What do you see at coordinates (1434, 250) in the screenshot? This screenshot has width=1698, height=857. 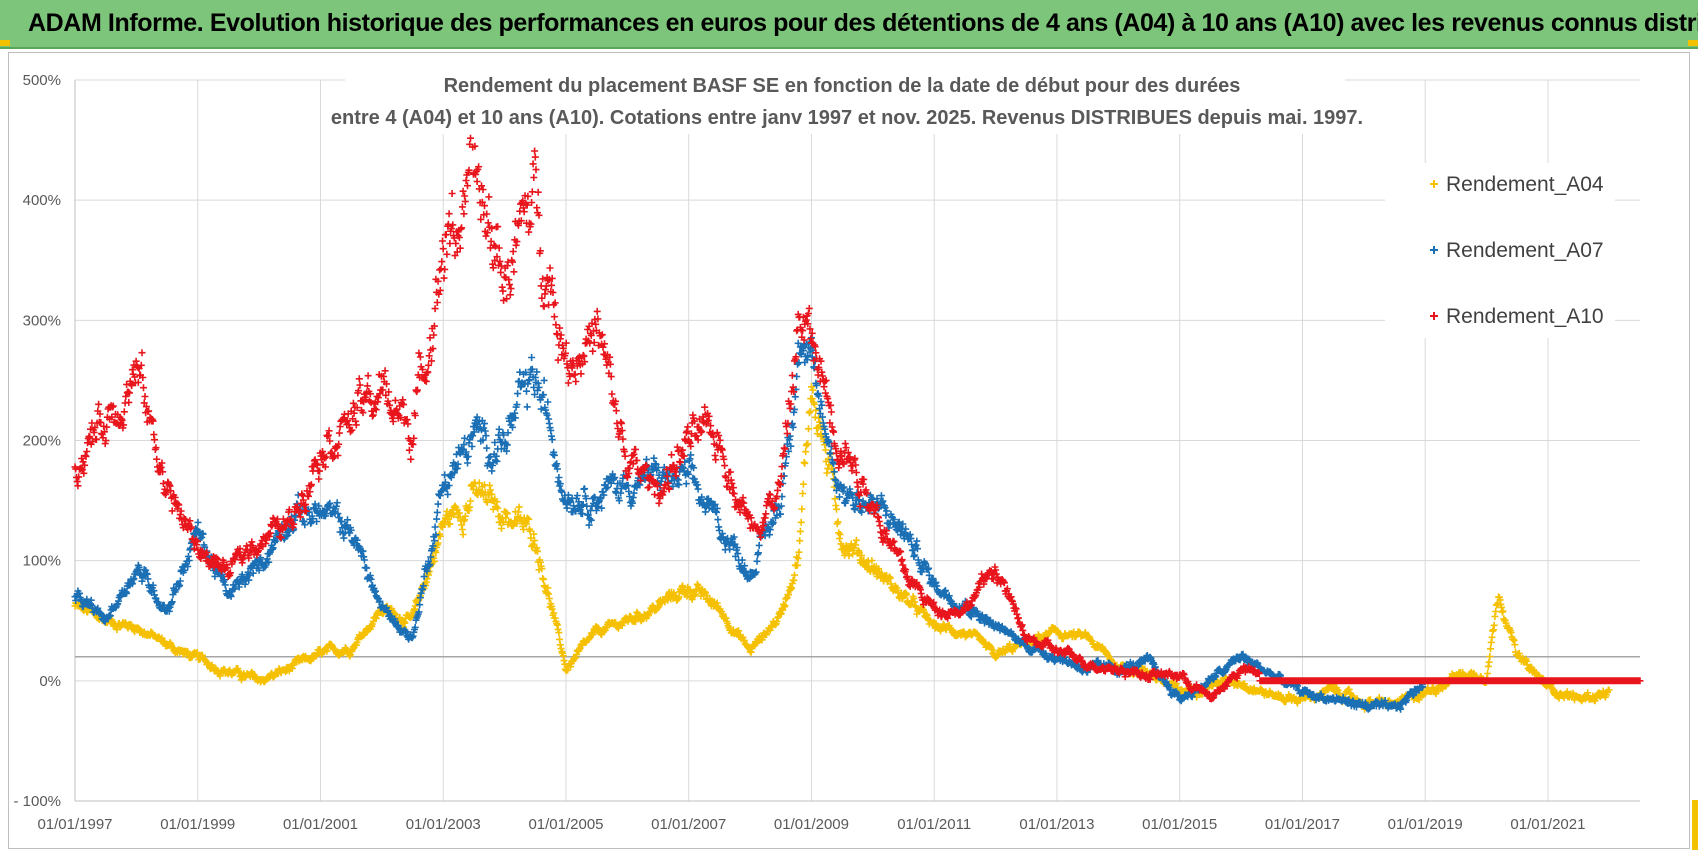 I see `legend-marker-Rendement_A07` at bounding box center [1434, 250].